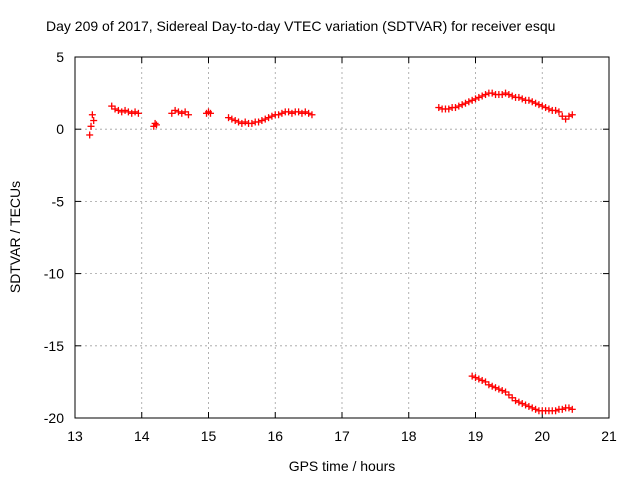 This screenshot has width=640, height=480. What do you see at coordinates (609, 436) in the screenshot?
I see `x-tick-label: 21` at bounding box center [609, 436].